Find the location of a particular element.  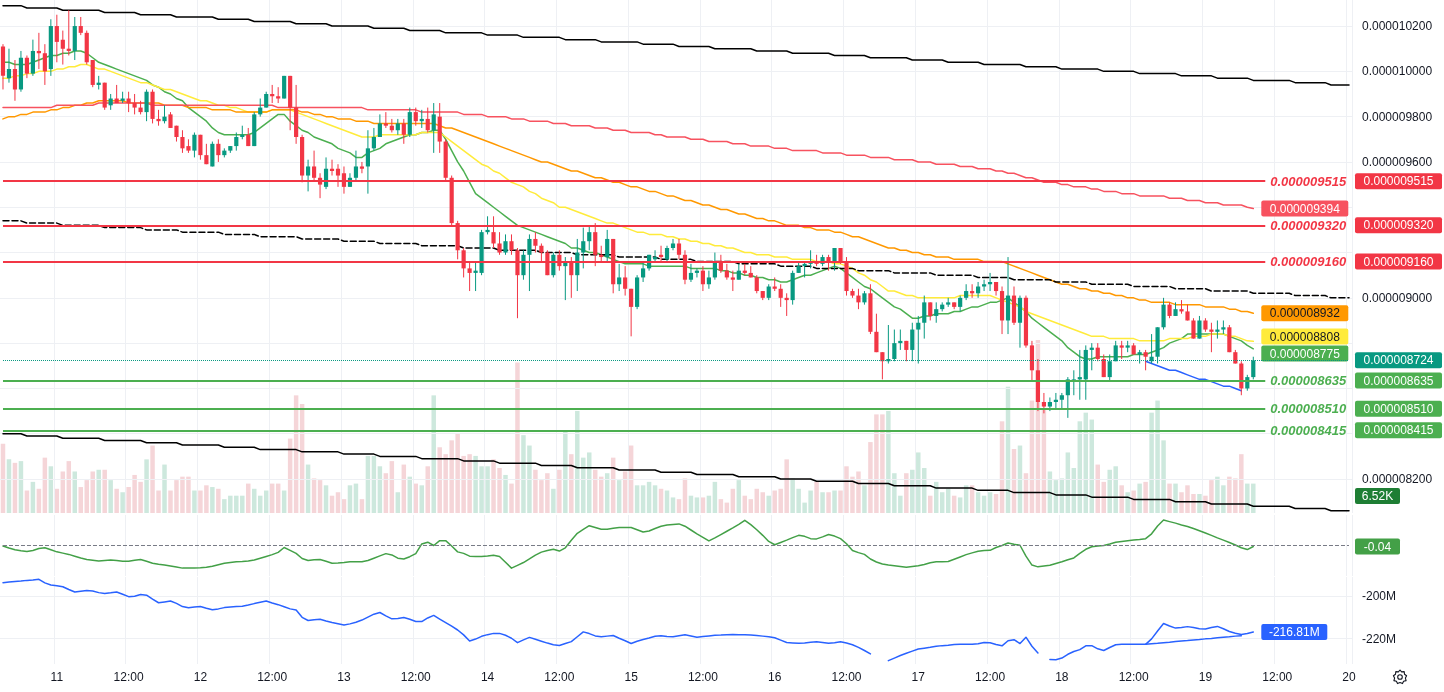

text: 0.000008635 is located at coordinates (1398, 380).